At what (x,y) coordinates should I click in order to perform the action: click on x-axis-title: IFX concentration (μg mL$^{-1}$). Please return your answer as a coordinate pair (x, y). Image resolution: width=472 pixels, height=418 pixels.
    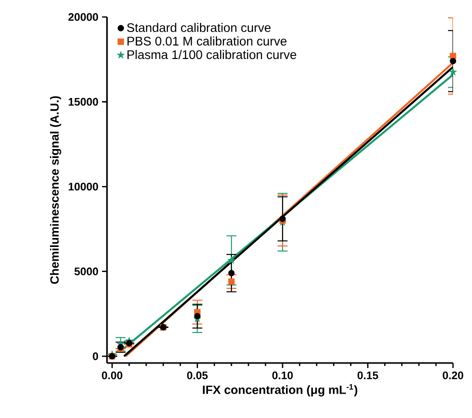
    Looking at the image, I should click on (280, 390).